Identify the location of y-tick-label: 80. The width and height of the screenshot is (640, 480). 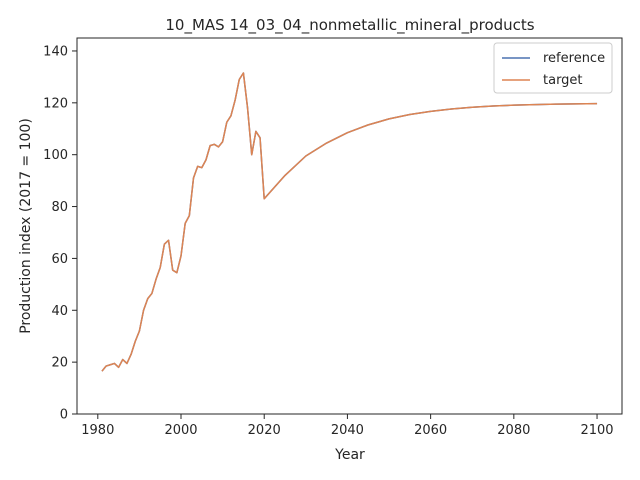
(59, 207).